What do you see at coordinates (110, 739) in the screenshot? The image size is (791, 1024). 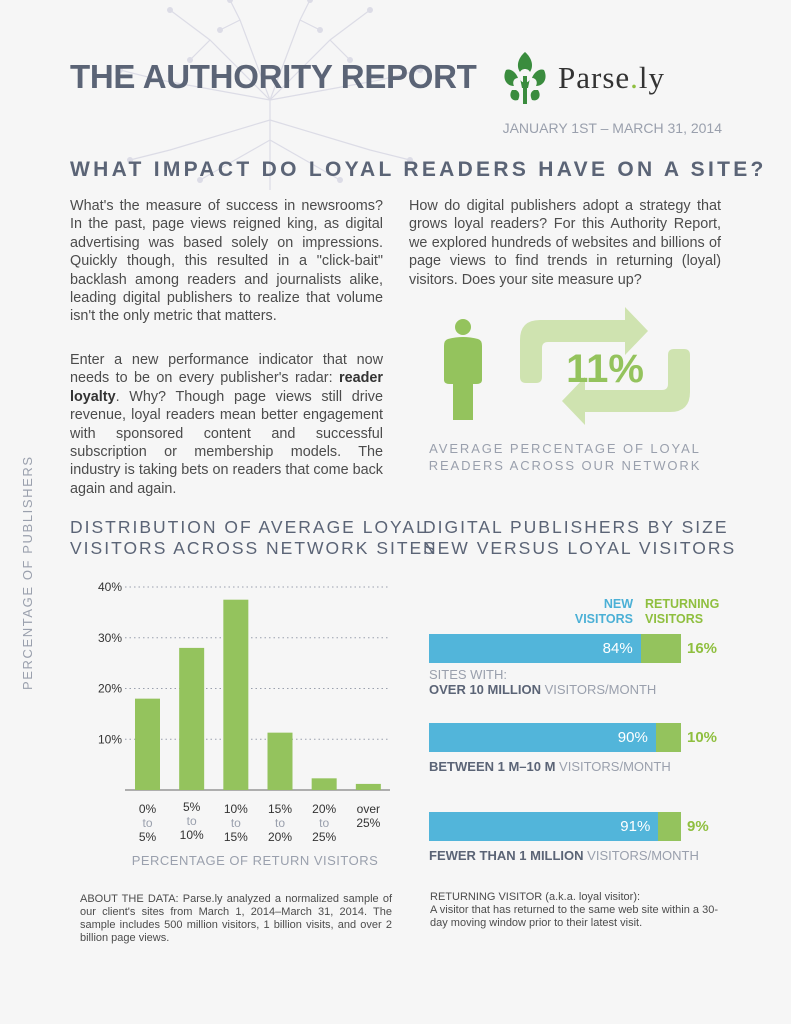 I see `y-tick-label: 10%` at bounding box center [110, 739].